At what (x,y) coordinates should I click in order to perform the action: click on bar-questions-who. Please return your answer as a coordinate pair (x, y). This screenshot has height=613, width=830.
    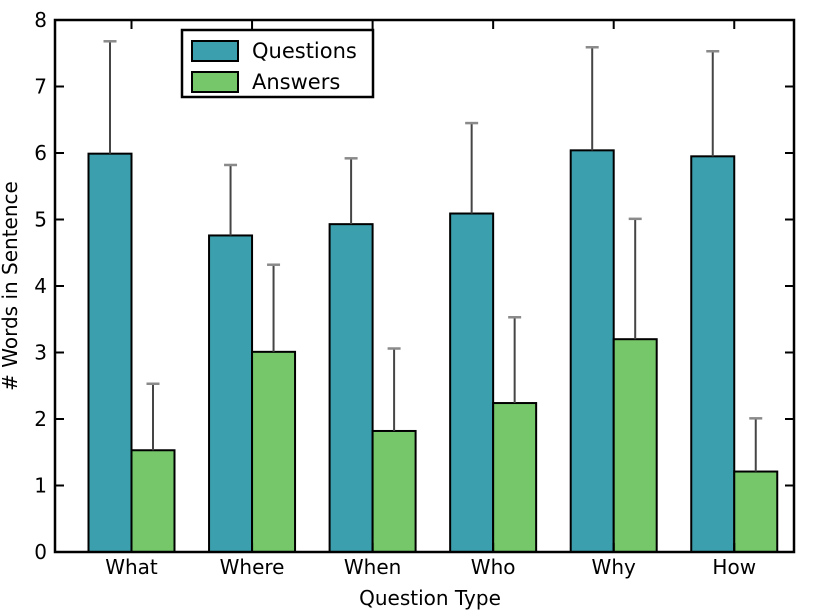
    Looking at the image, I should click on (472, 382).